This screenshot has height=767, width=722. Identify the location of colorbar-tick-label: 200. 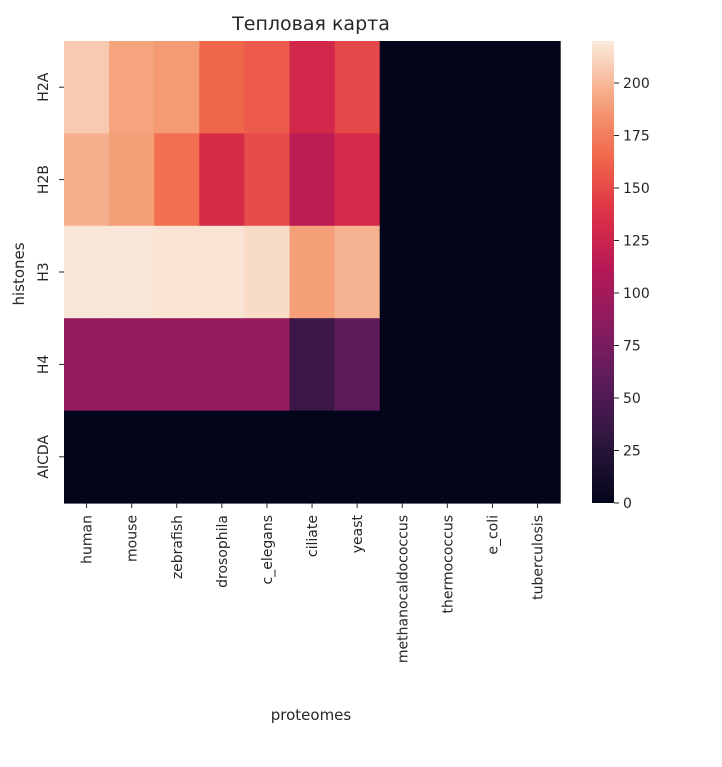
(636, 84).